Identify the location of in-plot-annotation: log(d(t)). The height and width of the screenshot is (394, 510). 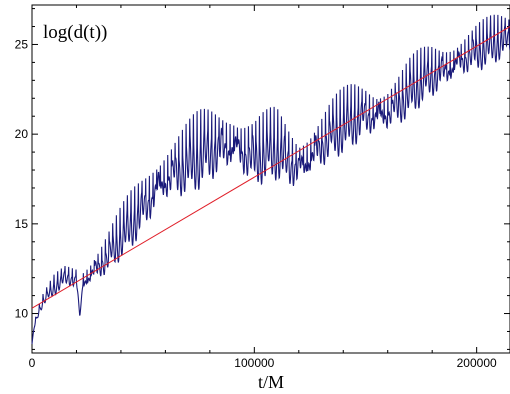
(75, 32).